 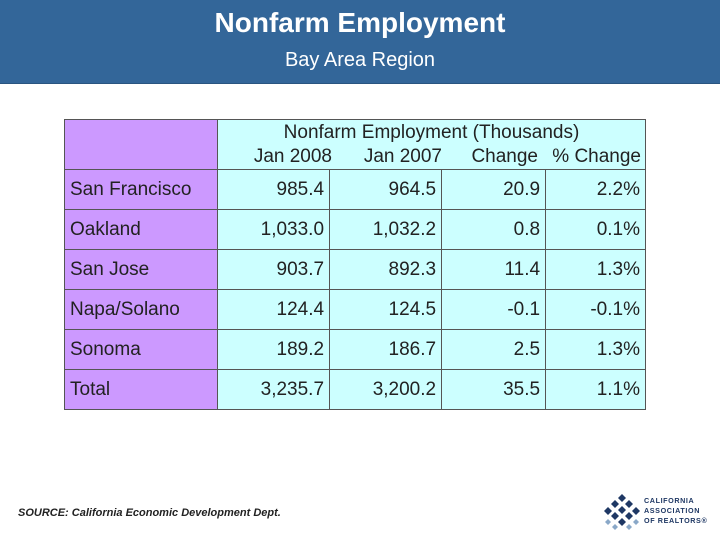 I want to click on table-row: Oakland 1,033.0 1,032.2 0.8 0.1%, so click(x=355, y=229).